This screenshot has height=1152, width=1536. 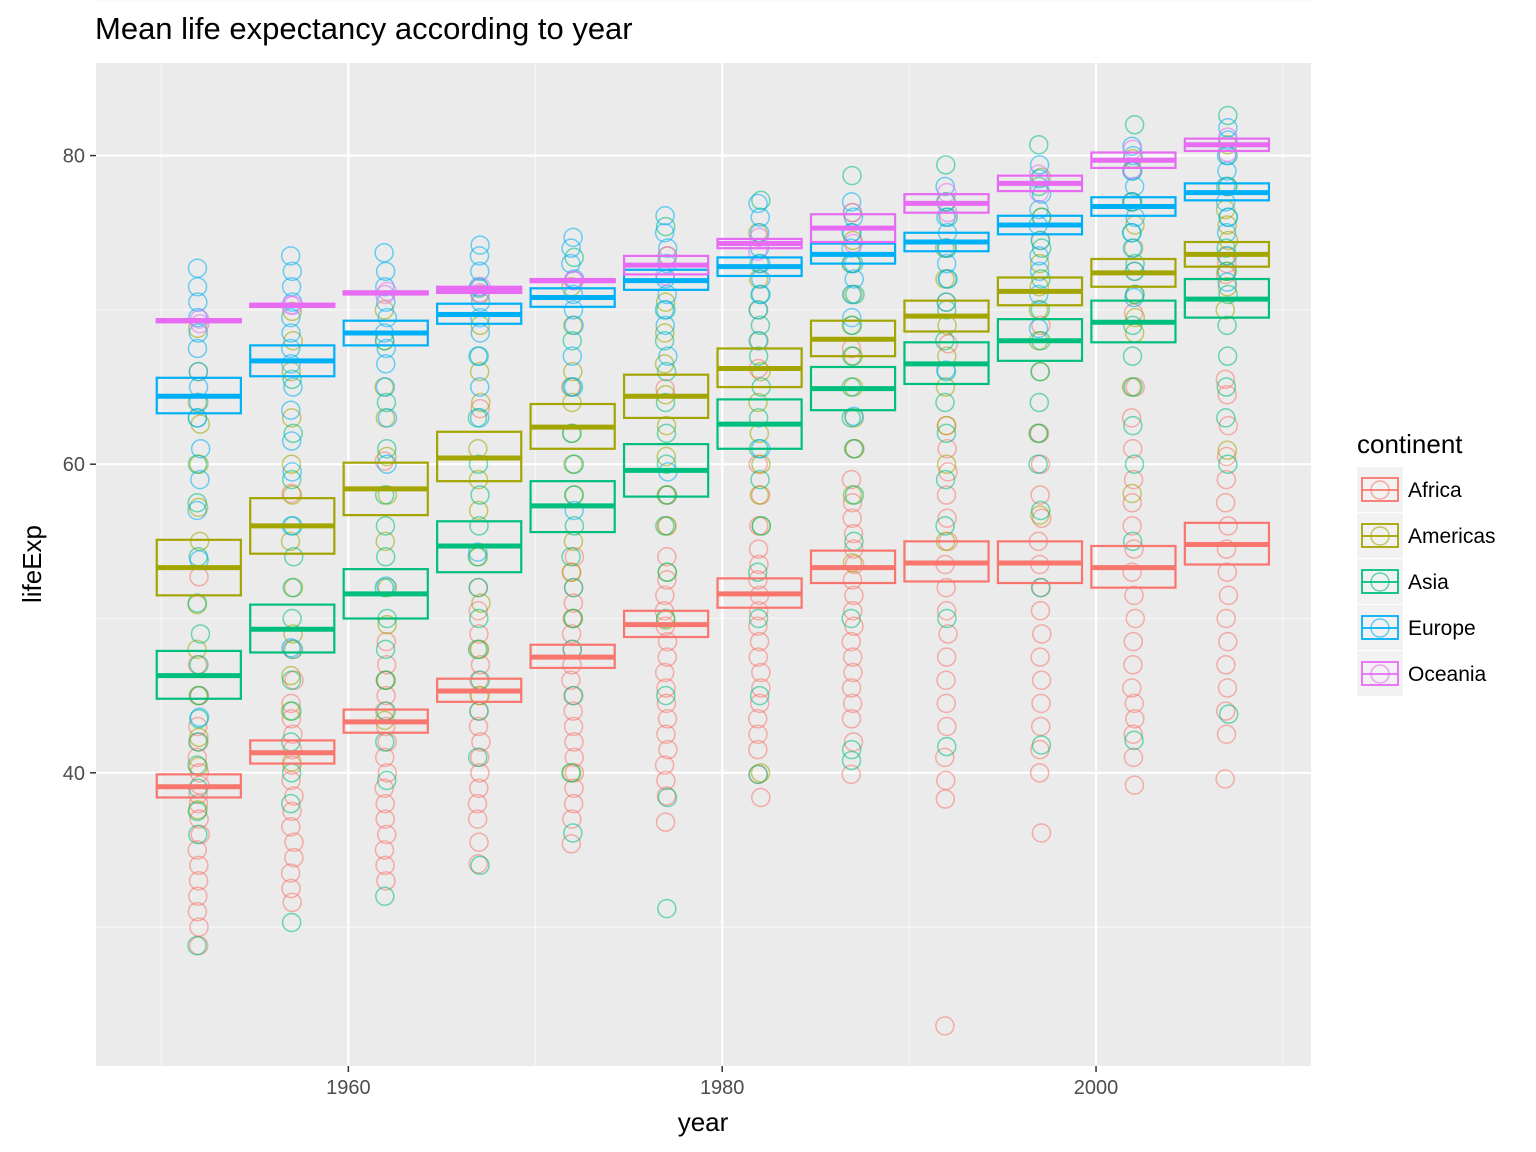 What do you see at coordinates (74, 774) in the screenshot?
I see `y-tick-label: 40` at bounding box center [74, 774].